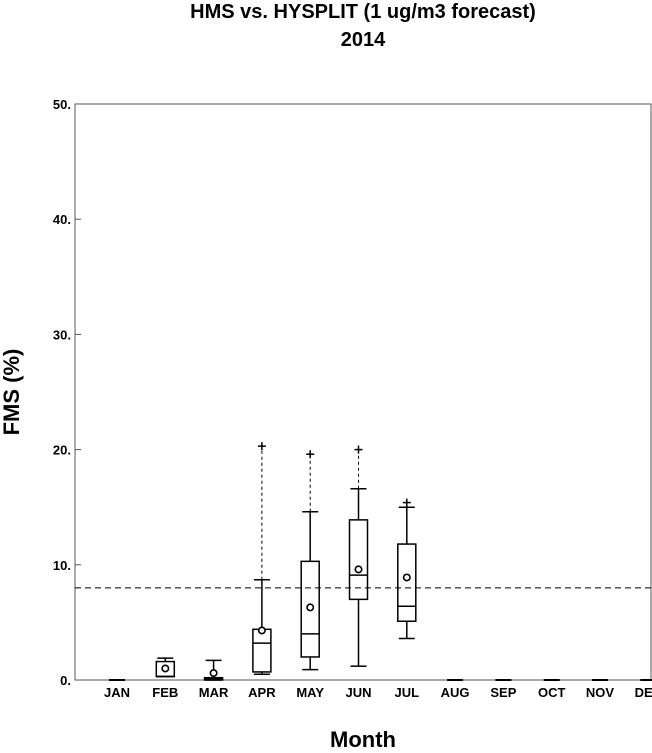 The image size is (652, 753). Describe the element at coordinates (262, 692) in the screenshot. I see `x-tick-label: APR` at that location.